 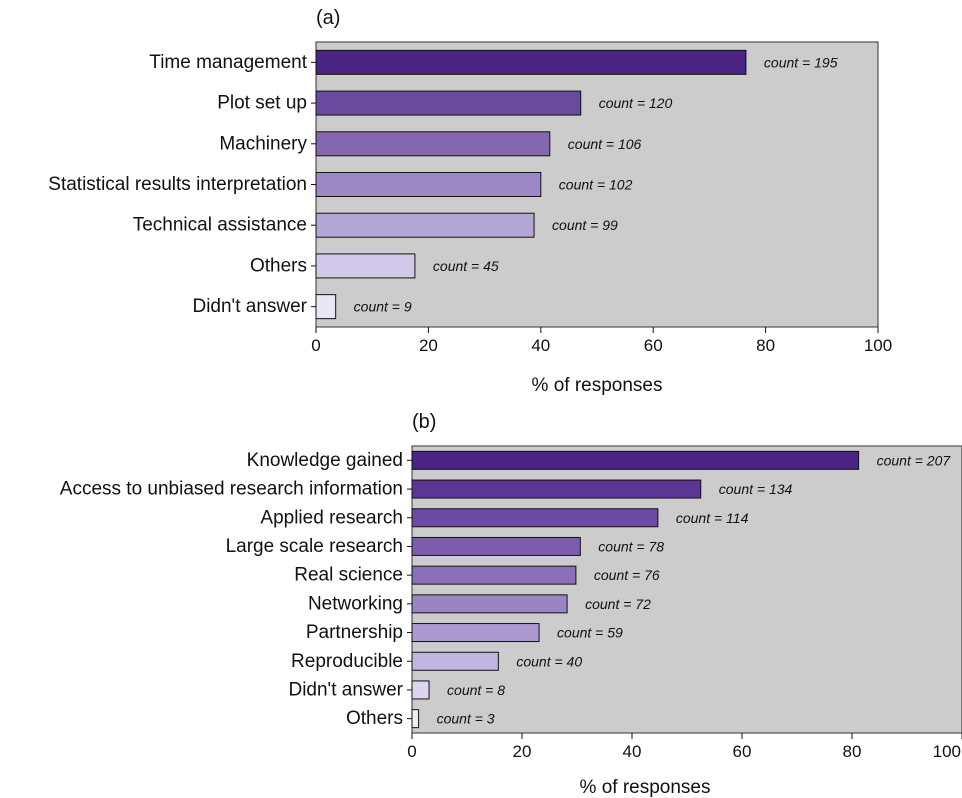 What do you see at coordinates (345, 689) in the screenshot?
I see `panel-b-category-label: Didn't answer` at bounding box center [345, 689].